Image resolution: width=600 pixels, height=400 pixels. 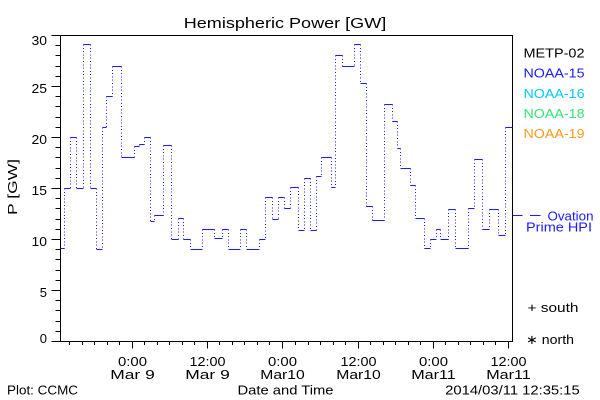 I want to click on svg-text: ∗ north, so click(x=550, y=339).